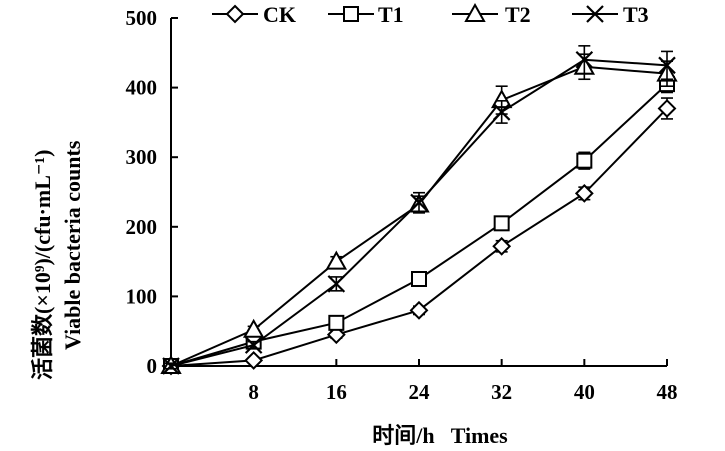 The image size is (725, 451). I want to click on y-axis-title-line2: Viable bacteria counts, so click(72, 245).